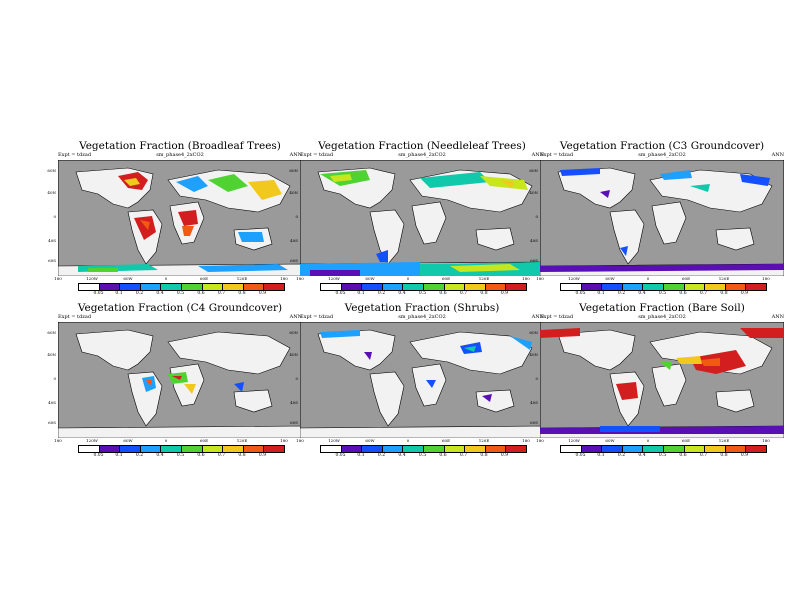 The width and height of the screenshot is (800, 600). What do you see at coordinates (662, 308) in the screenshot?
I see `panel-title: Vegetation Fraction (Bare Soil)` at bounding box center [662, 308].